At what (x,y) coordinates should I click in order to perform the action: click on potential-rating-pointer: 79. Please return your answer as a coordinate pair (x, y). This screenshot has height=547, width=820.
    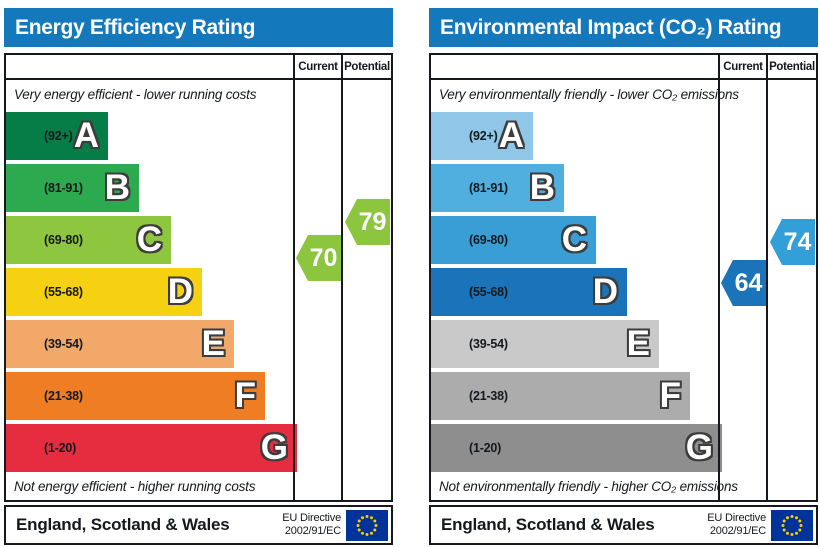
    Looking at the image, I should click on (367, 222).